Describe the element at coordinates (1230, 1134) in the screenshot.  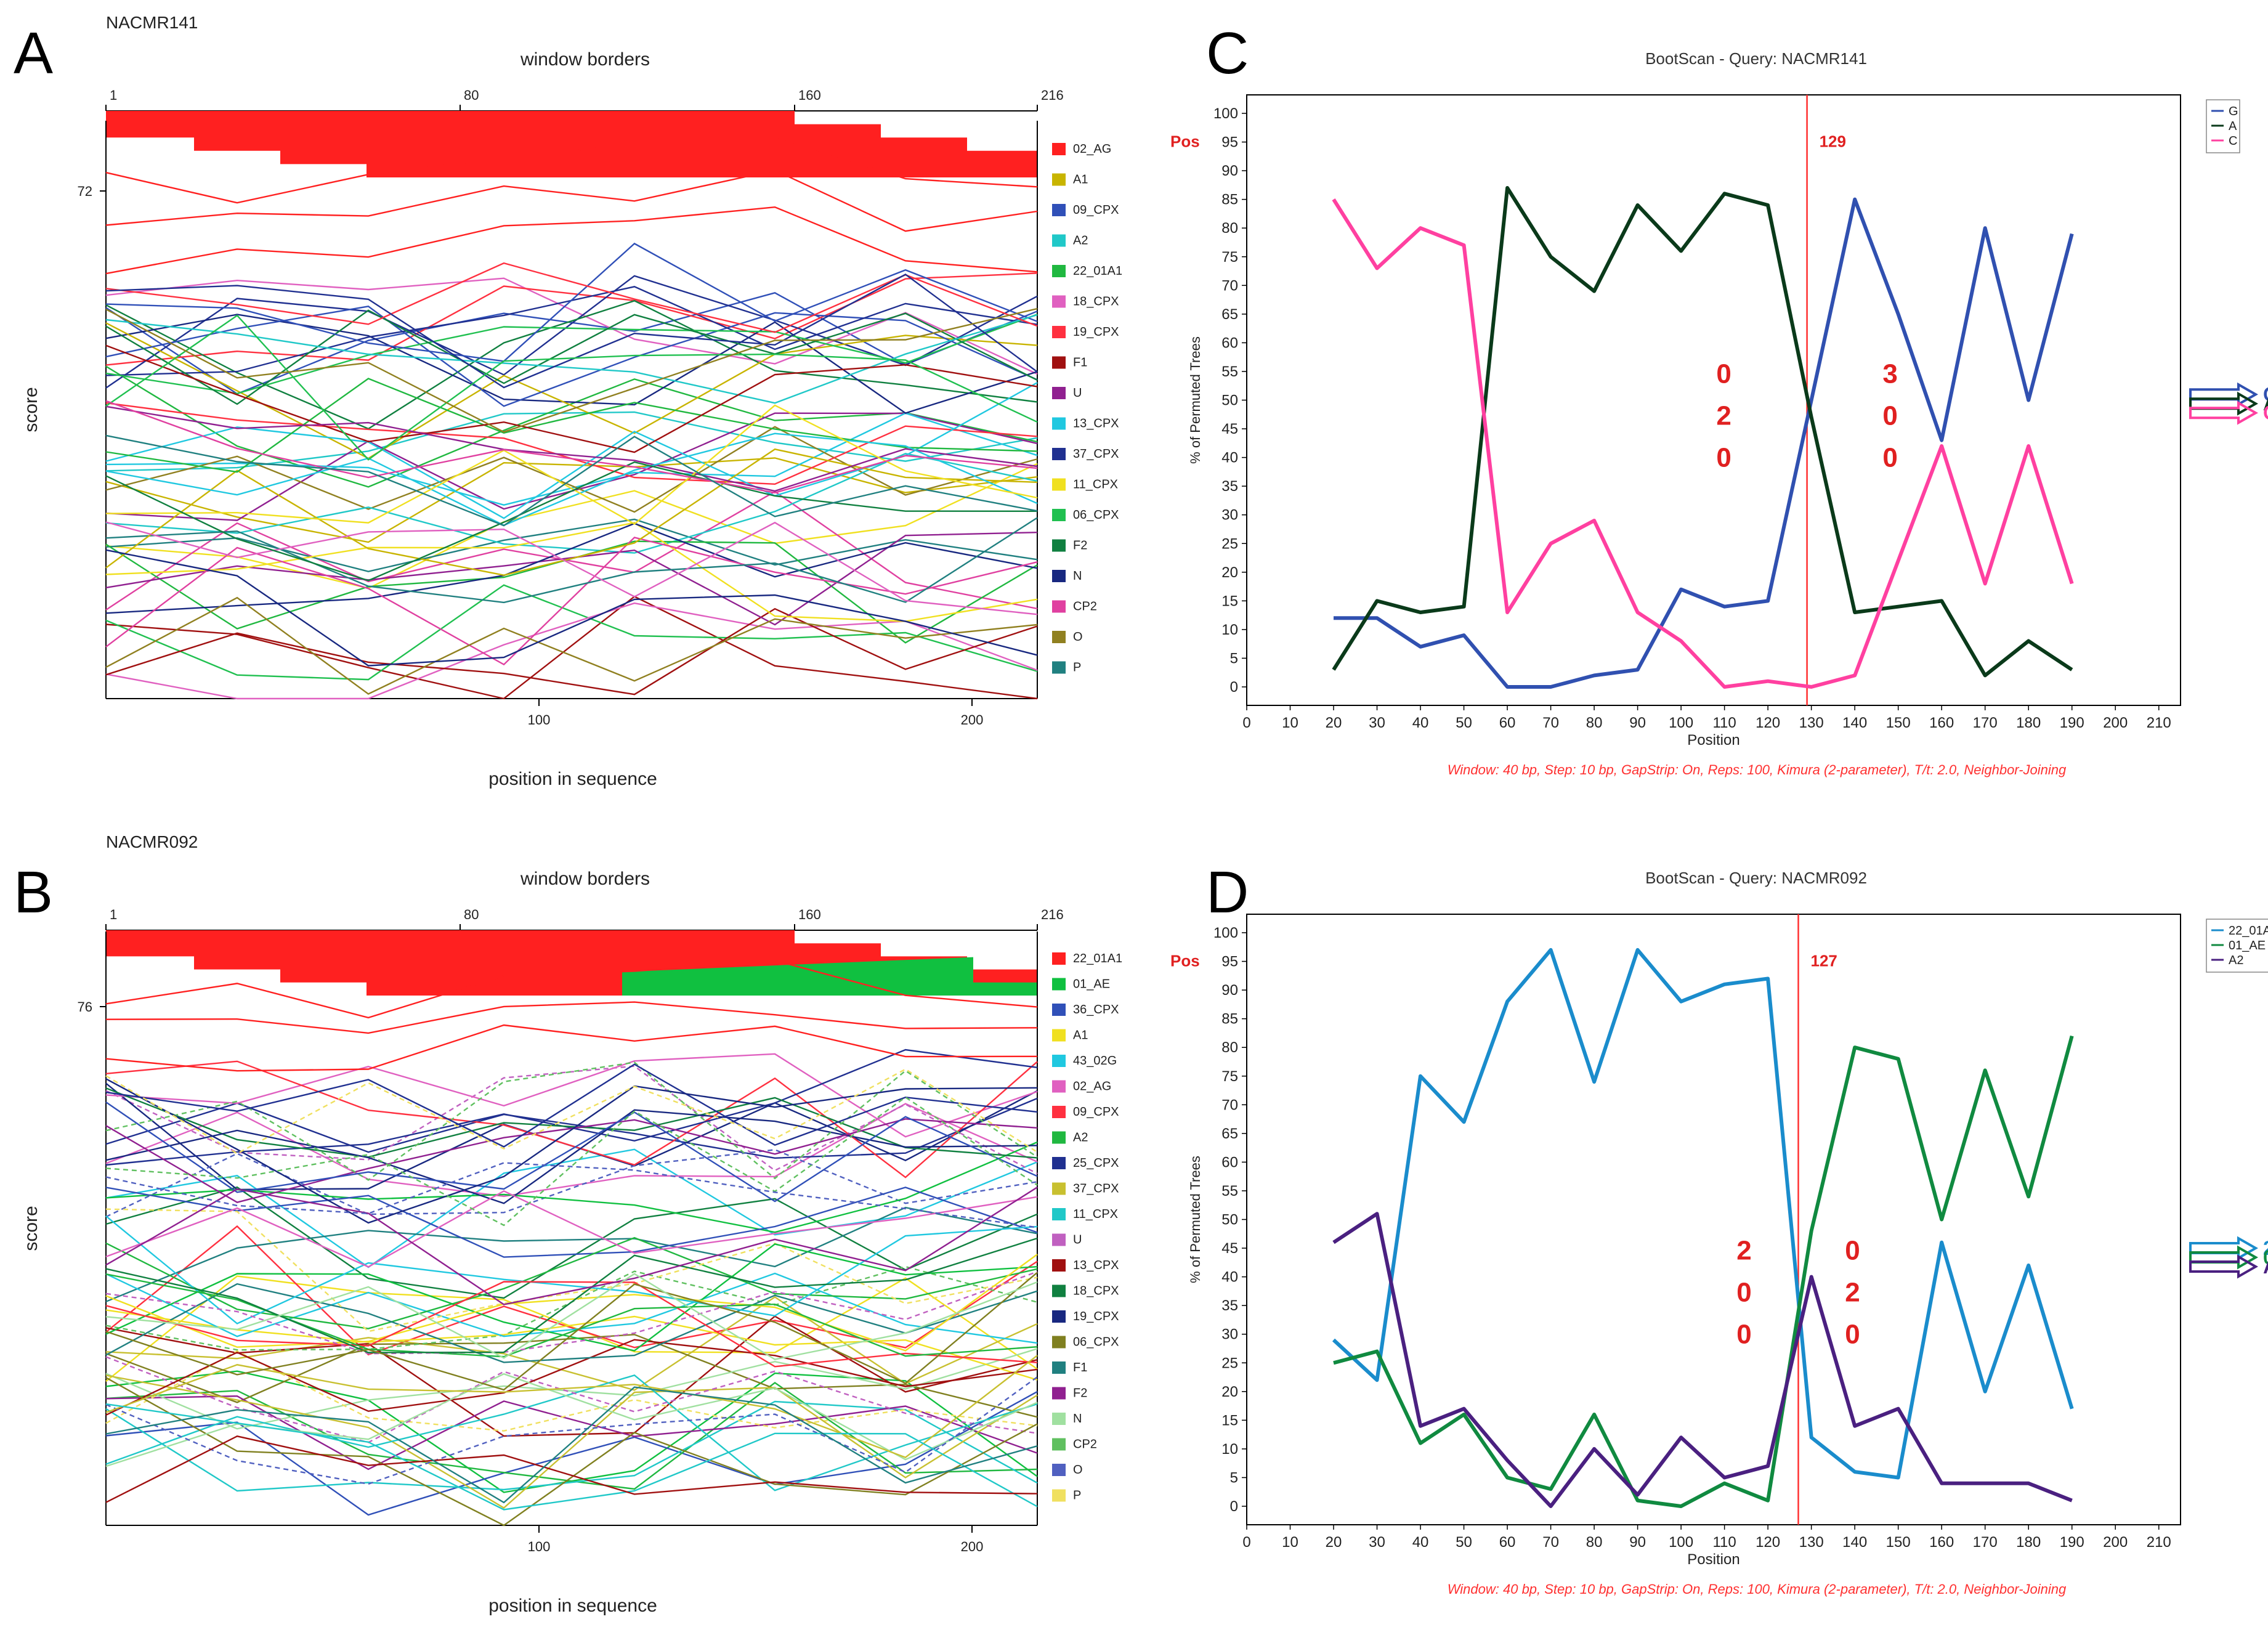
I see `y-tick-label: 65` at that location.